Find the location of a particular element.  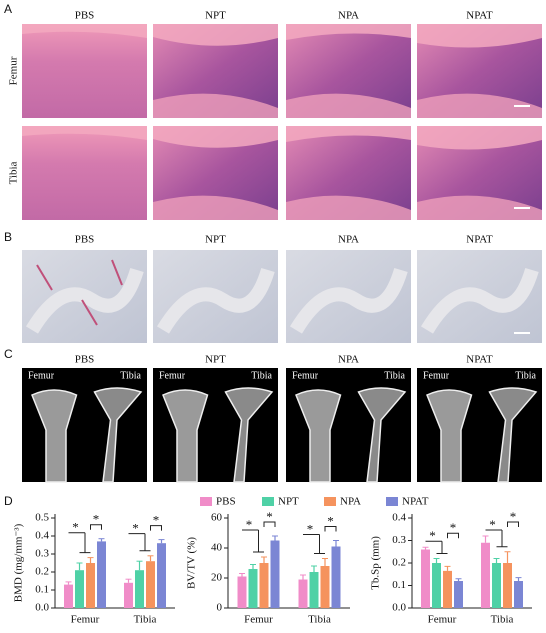

y-tick-label: 20 is located at coordinates (217, 578).